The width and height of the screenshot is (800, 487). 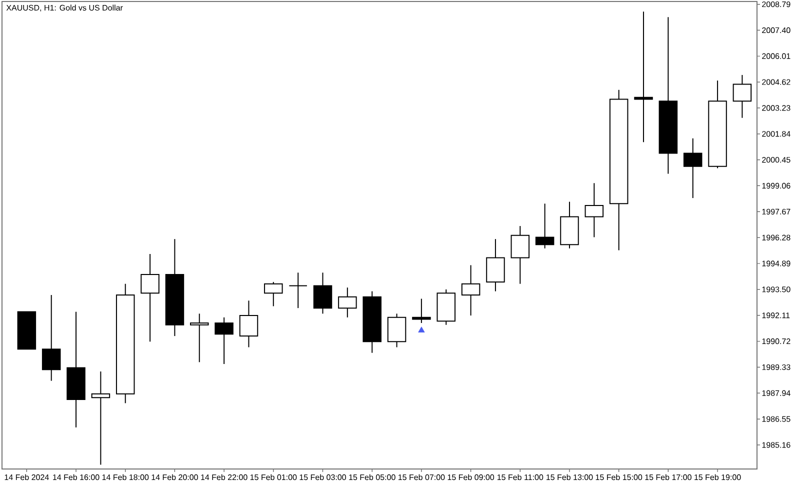 I want to click on y-tick-label: 1985.16, so click(x=776, y=445).